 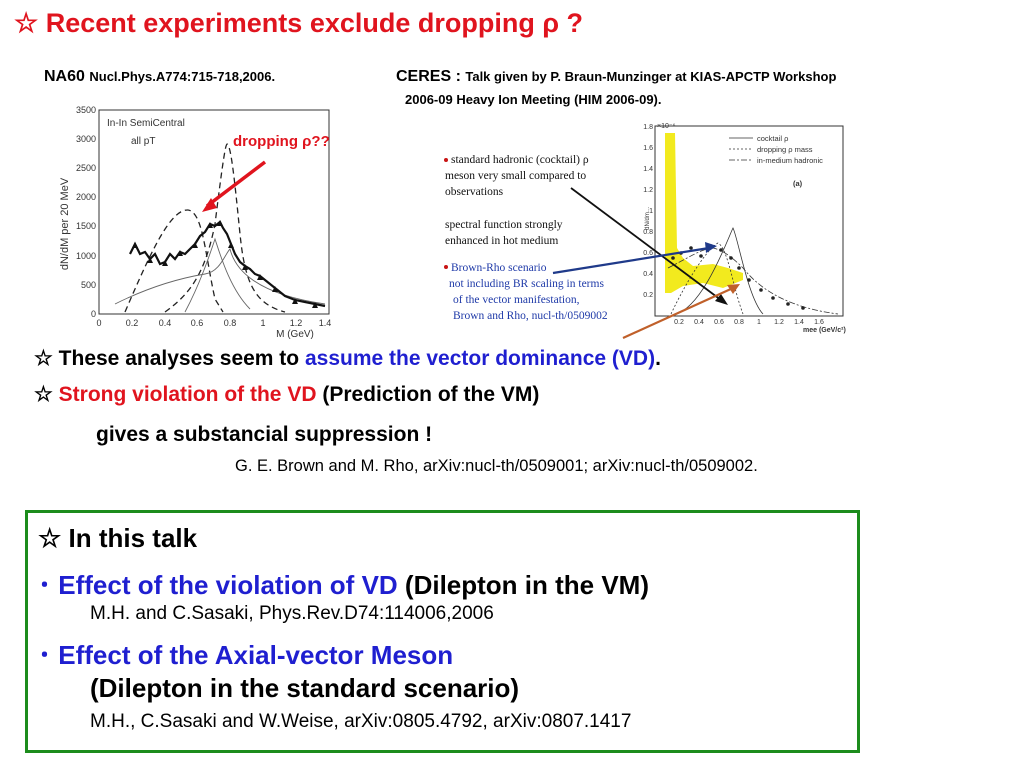 I want to click on ceres-xtick: 1.2, so click(x=779, y=322).